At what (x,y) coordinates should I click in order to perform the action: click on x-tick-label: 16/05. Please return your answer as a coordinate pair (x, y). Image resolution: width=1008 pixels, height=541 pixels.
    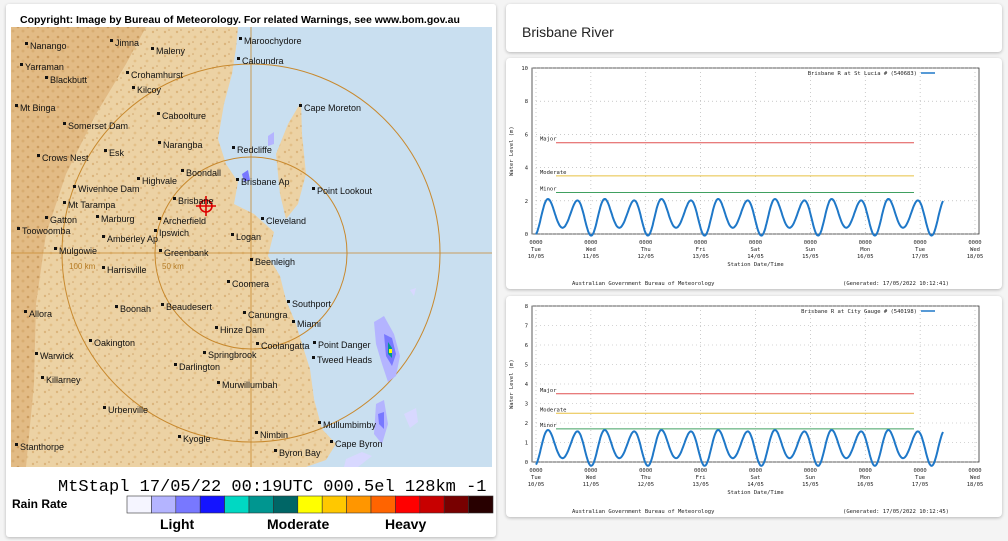
    Looking at the image, I should click on (865, 485).